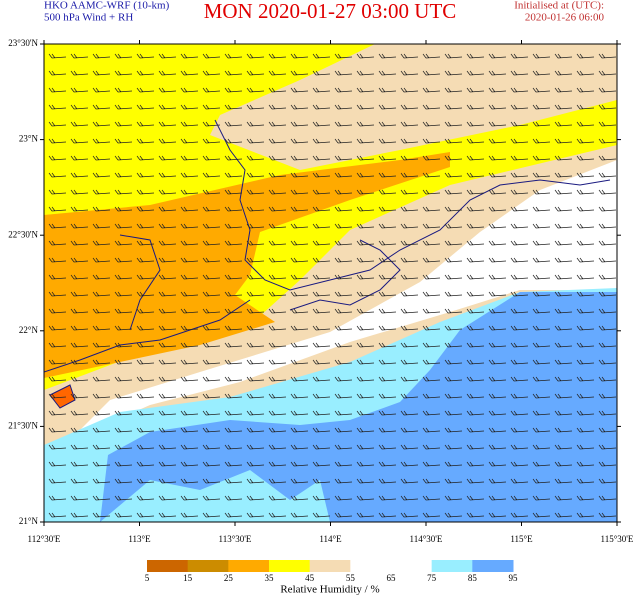 This screenshot has height=597, width=633. I want to click on init-label: Initialised at (UTC):, so click(559, 6).